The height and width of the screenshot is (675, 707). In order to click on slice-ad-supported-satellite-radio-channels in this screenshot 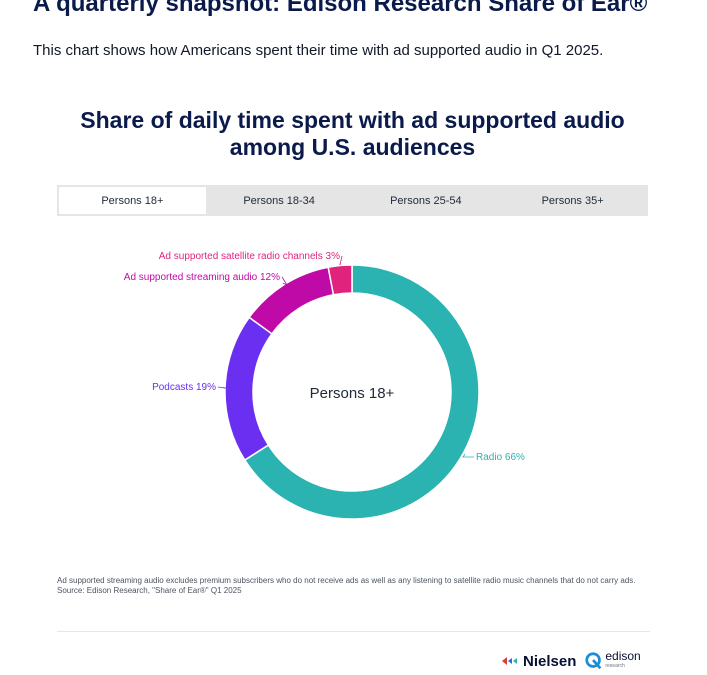, I will do `click(340, 280)`.